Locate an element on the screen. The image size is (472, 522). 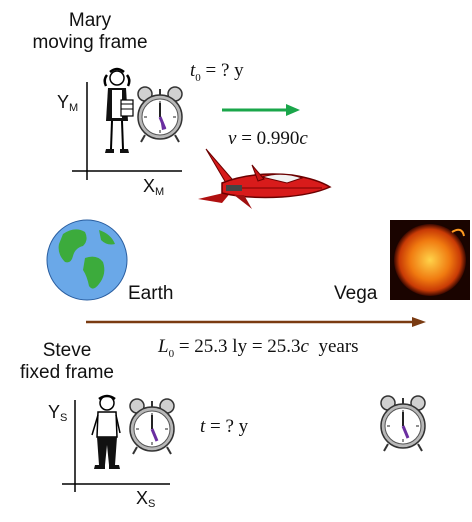
mary-time-equation: t0 = ? y is located at coordinates (217, 72).